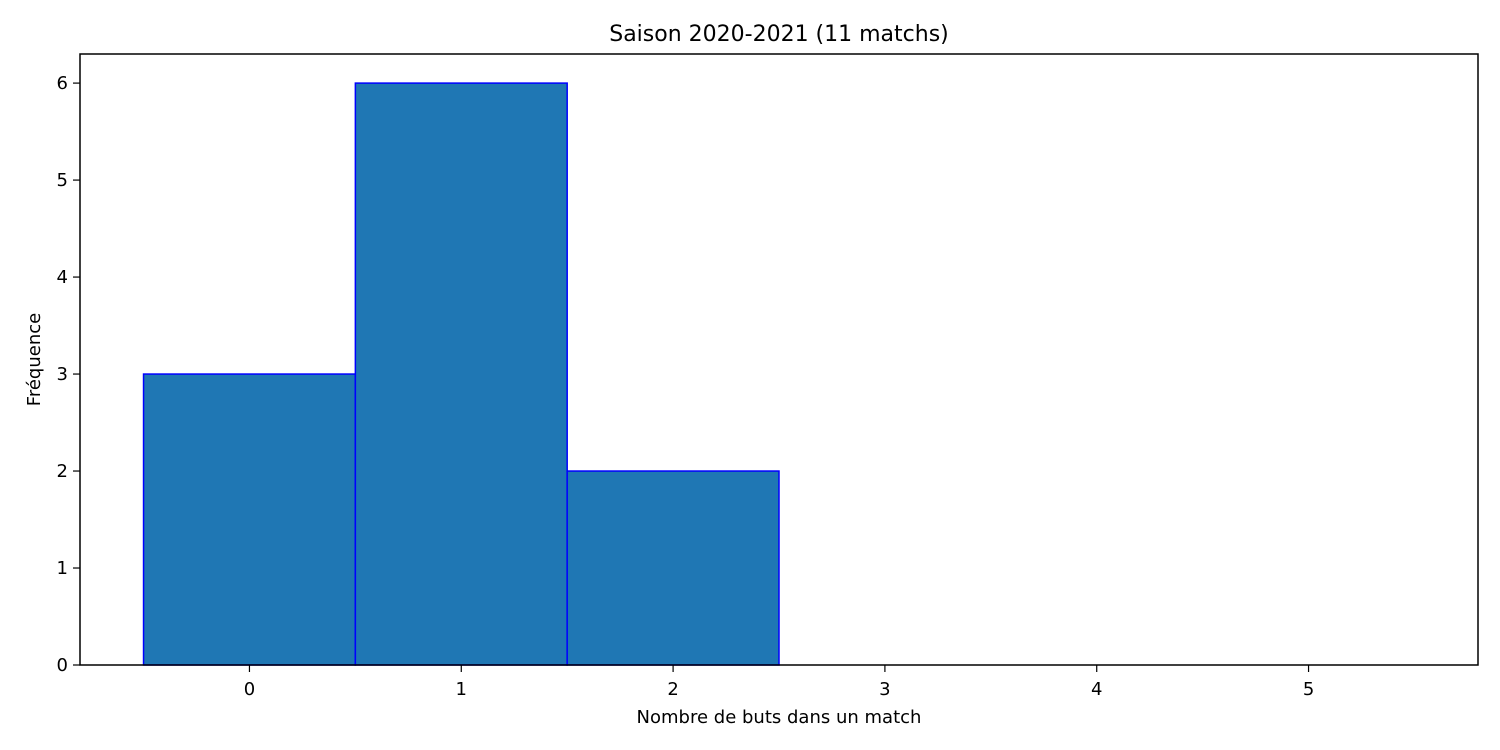  What do you see at coordinates (62, 471) in the screenshot?
I see `y-tick-label-2: 2` at bounding box center [62, 471].